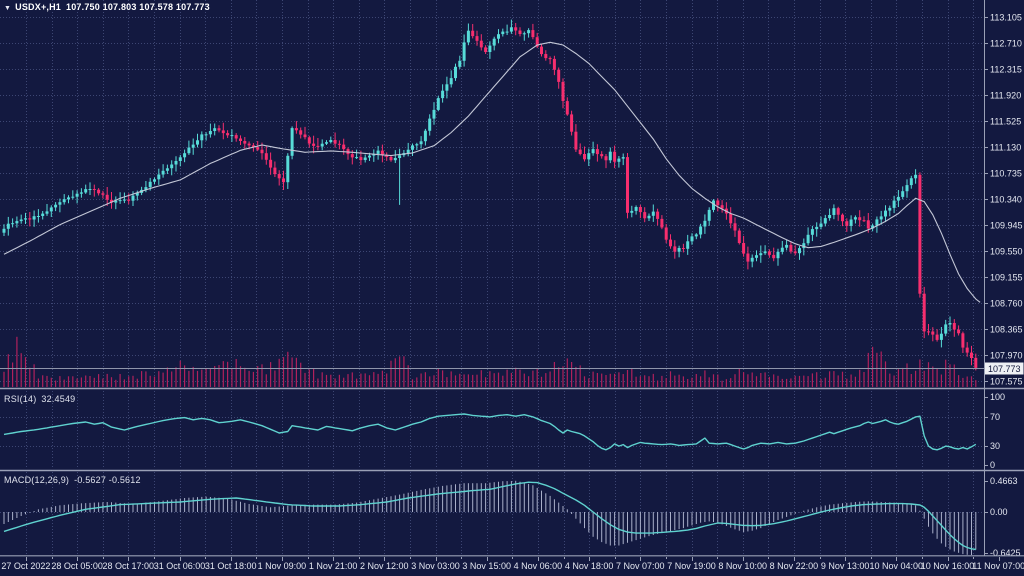 The width and height of the screenshot is (1024, 576). Describe the element at coordinates (794, 566) in the screenshot. I see `svg-text: 8 Nov 22:00` at that location.